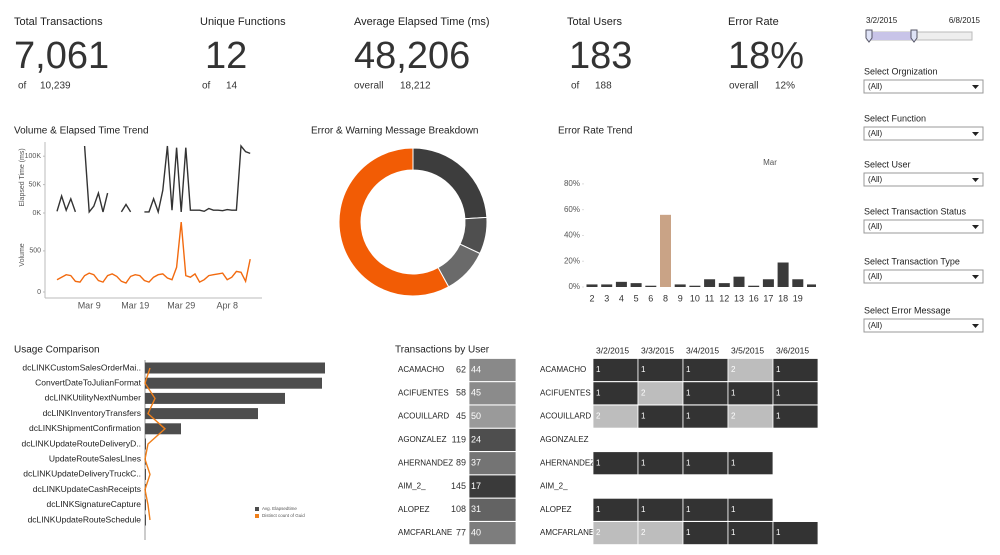 This screenshot has height=555, width=1000. I want to click on user-share: 45, so click(476, 393).